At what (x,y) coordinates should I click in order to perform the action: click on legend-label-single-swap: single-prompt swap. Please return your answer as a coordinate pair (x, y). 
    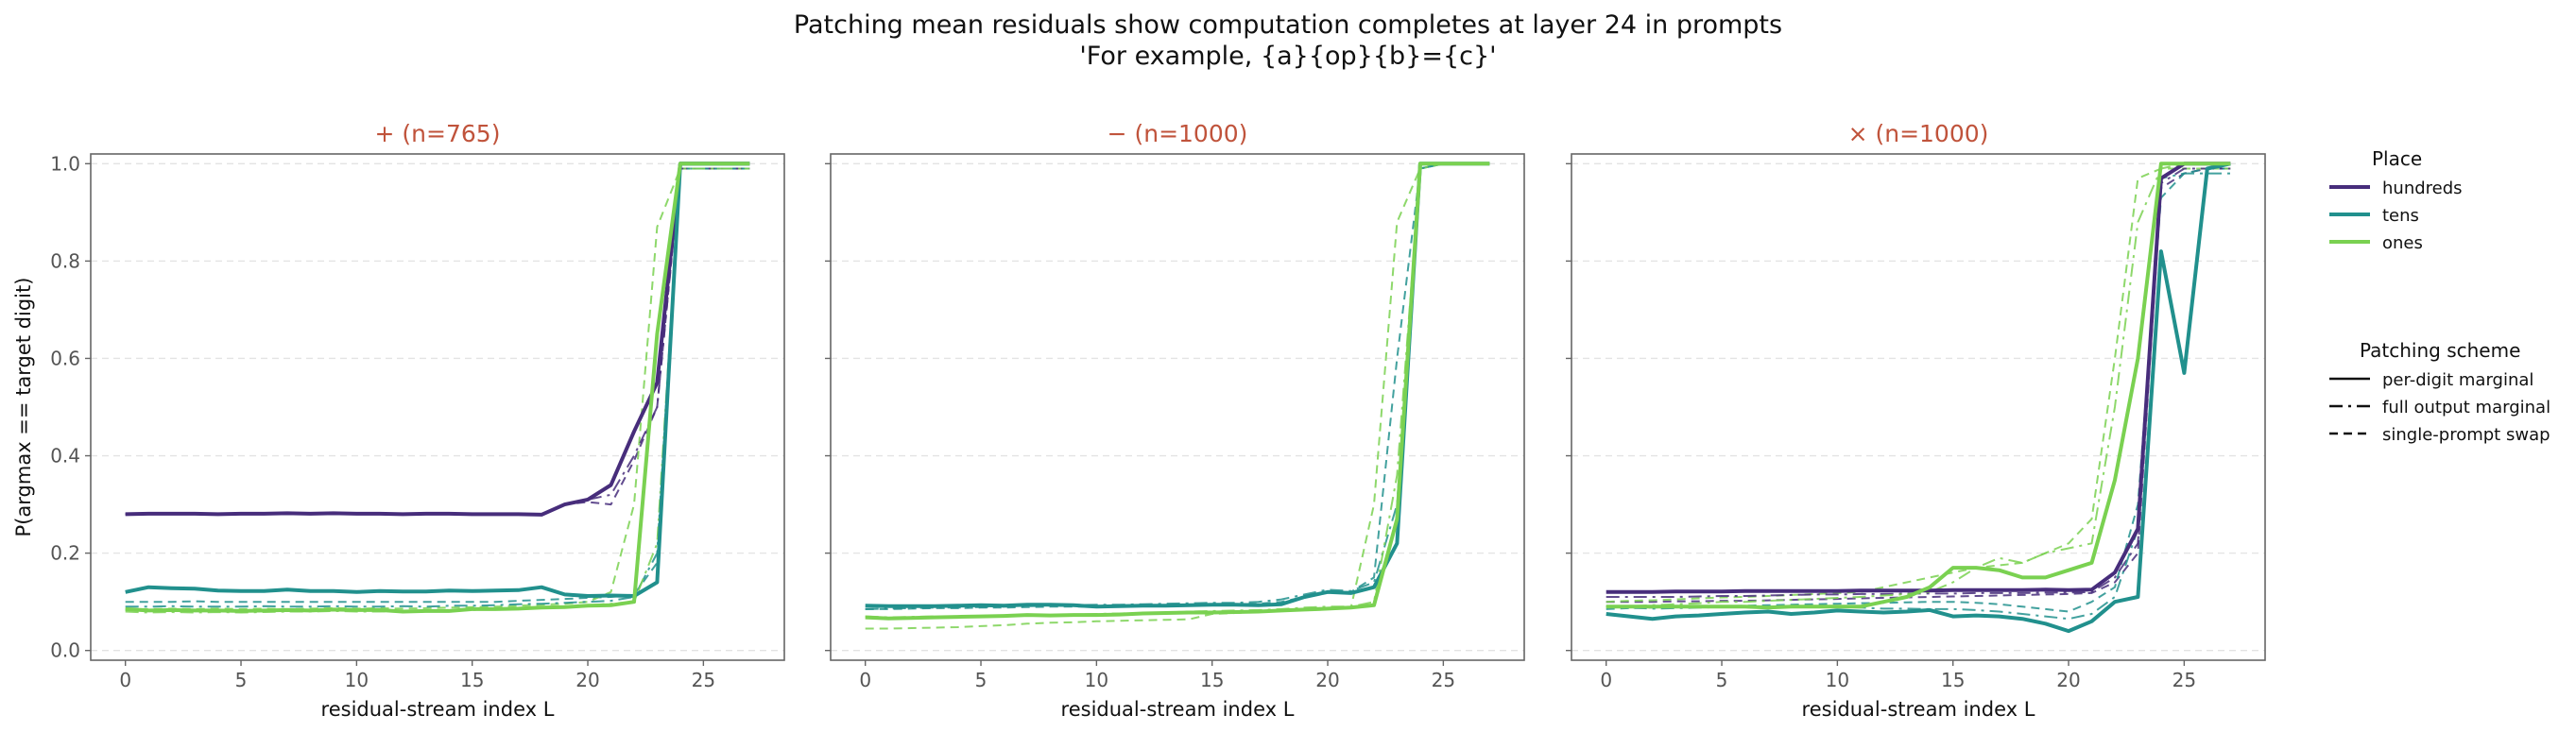
    Looking at the image, I should click on (2466, 435).